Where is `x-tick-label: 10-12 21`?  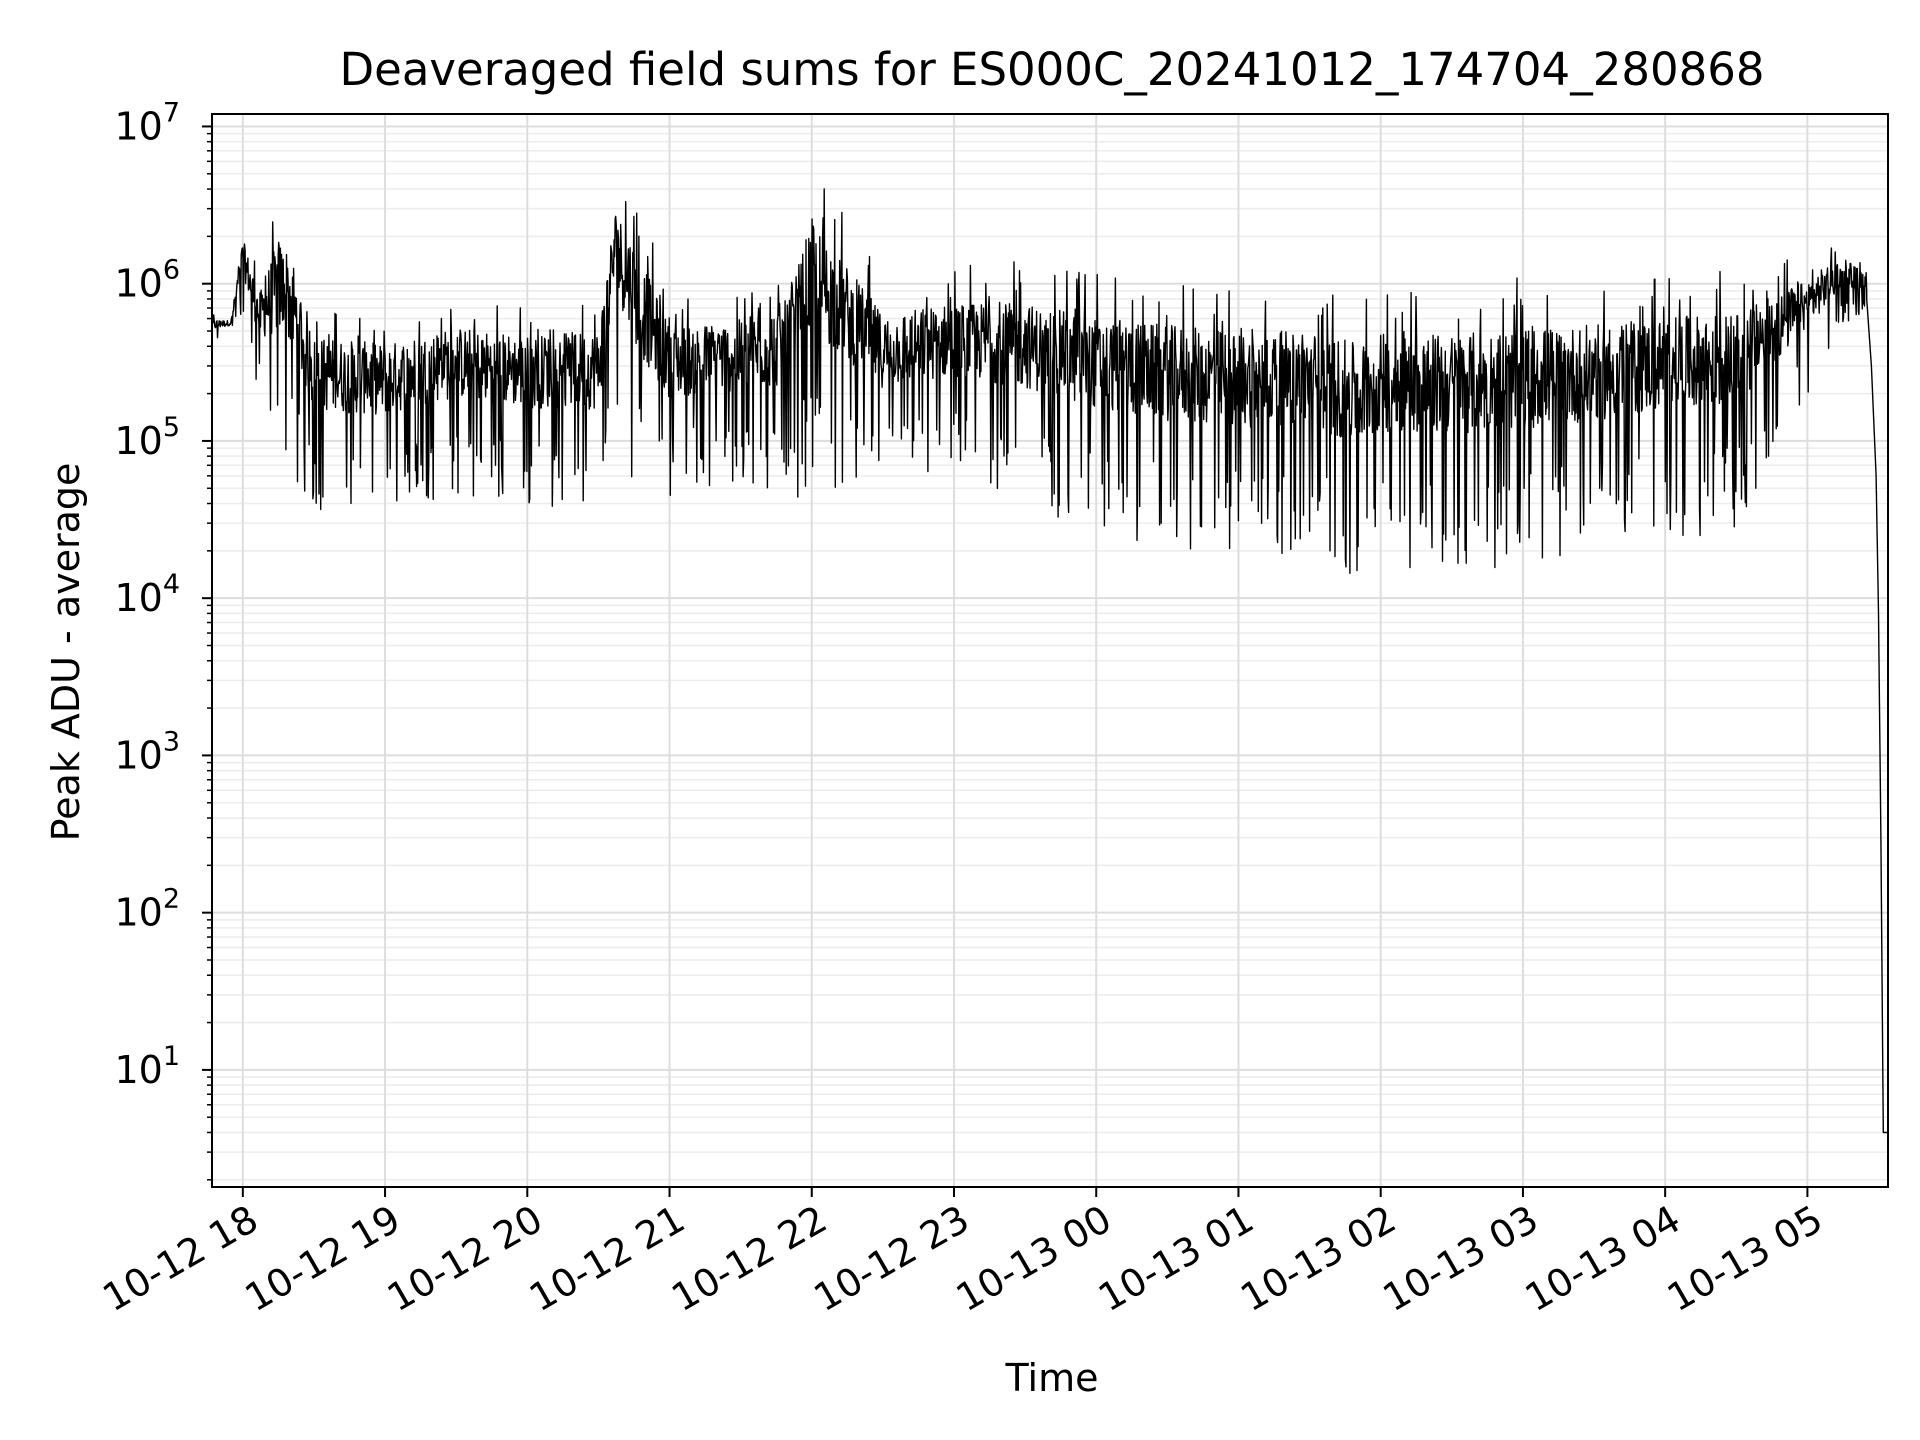
x-tick-label: 10-12 21 is located at coordinates (607, 1259).